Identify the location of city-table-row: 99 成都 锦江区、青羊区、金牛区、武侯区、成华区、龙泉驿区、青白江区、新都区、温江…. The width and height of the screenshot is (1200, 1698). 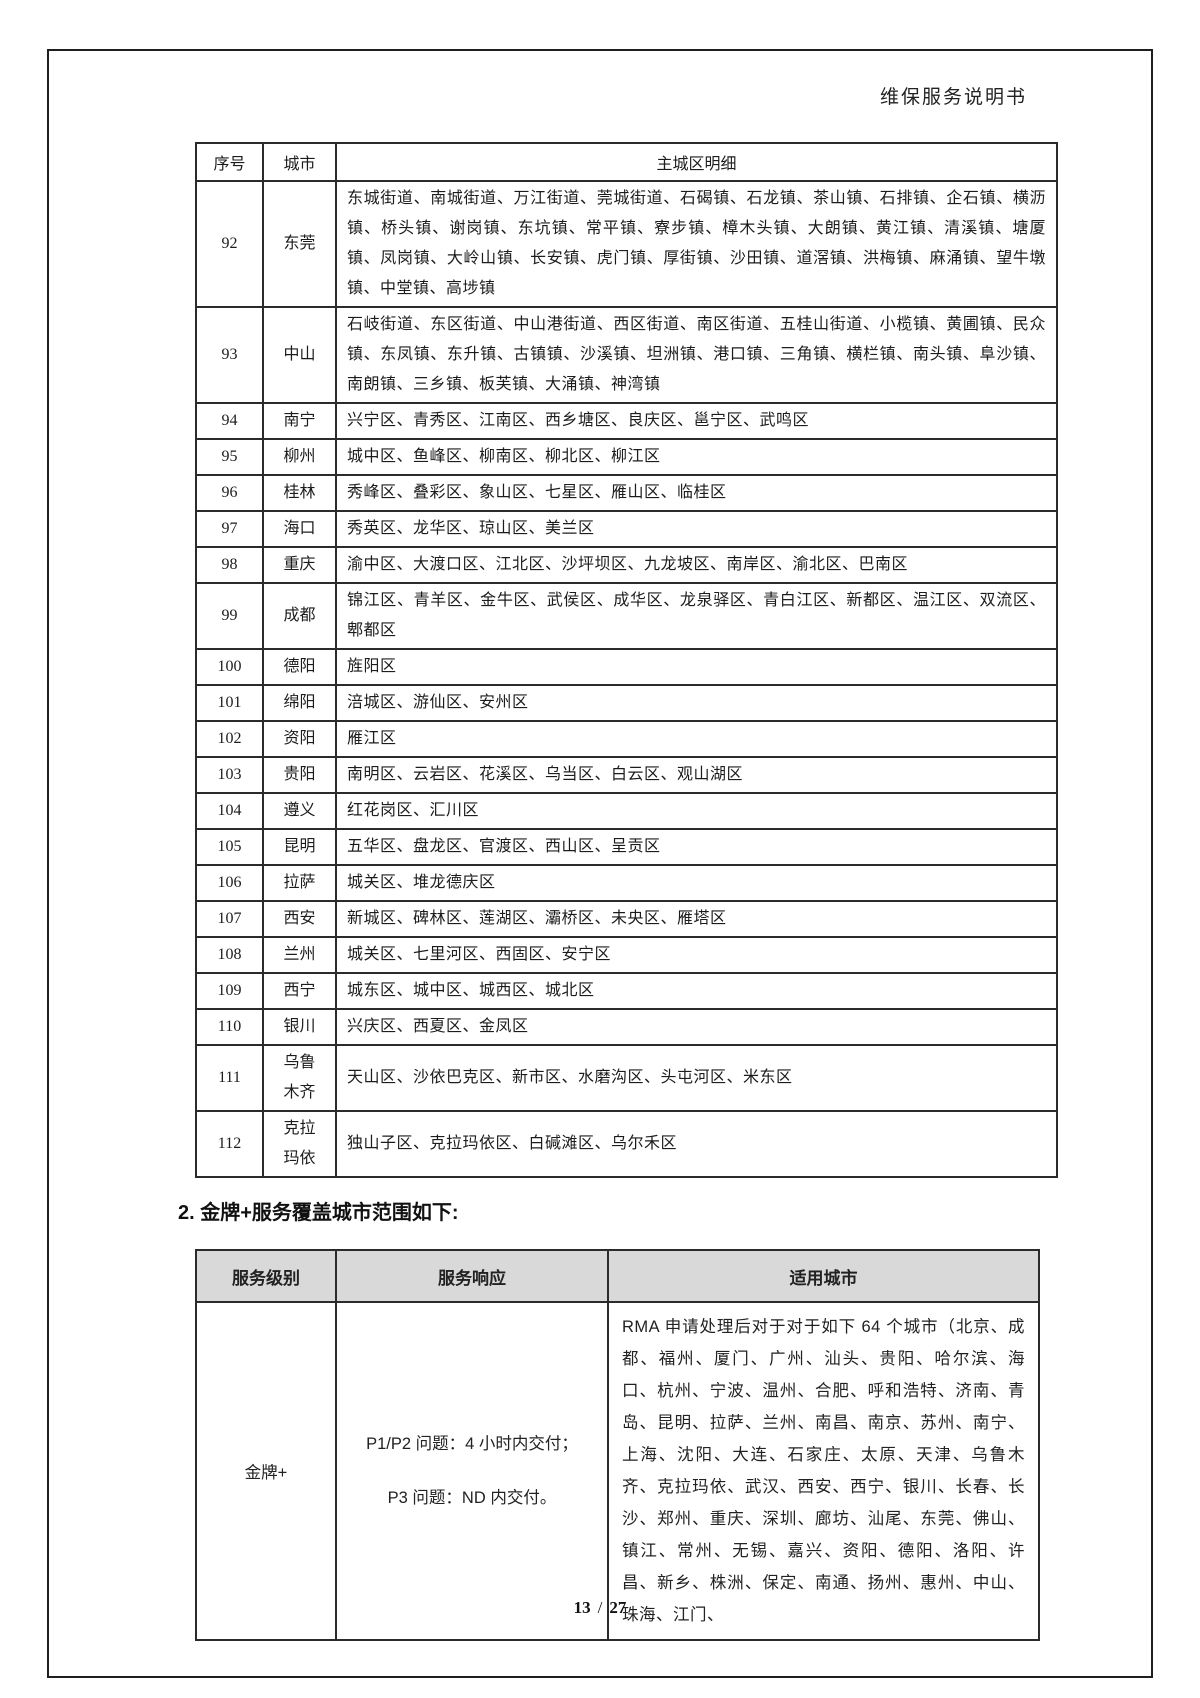
(626, 616).